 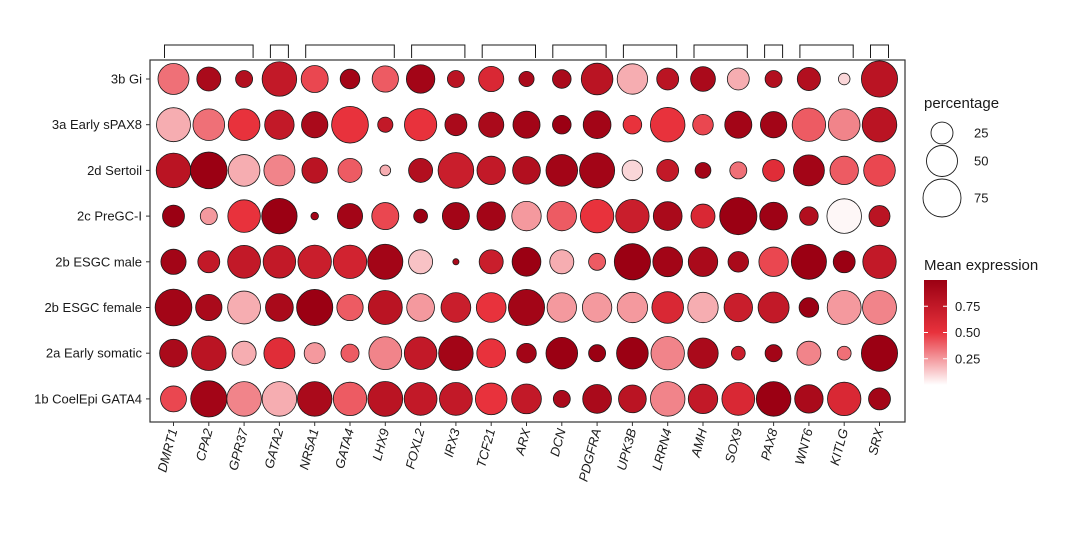 What do you see at coordinates (876, 441) in the screenshot?
I see `x-tick-label: SRX` at bounding box center [876, 441].